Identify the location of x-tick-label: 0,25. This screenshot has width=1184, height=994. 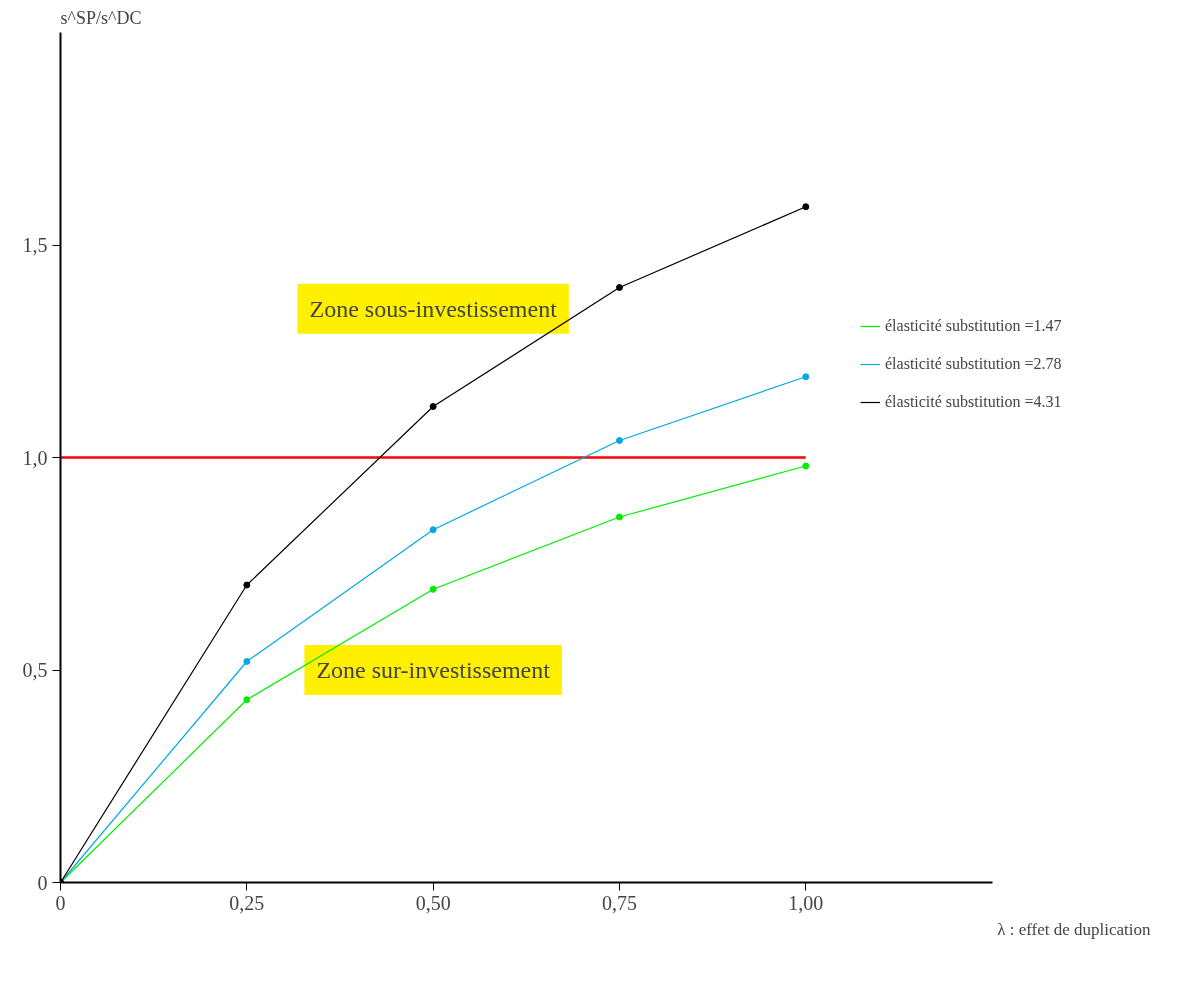
(247, 902).